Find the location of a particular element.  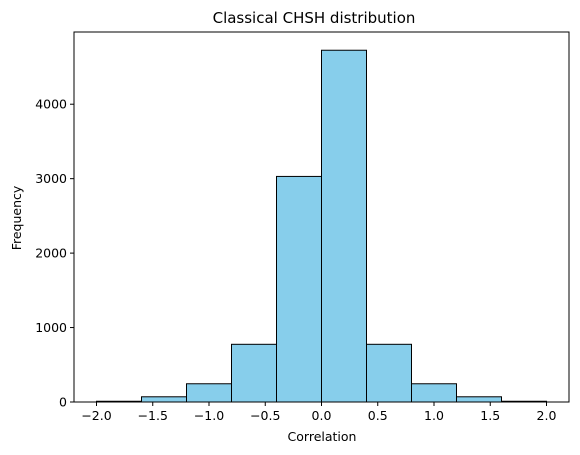

x-tick-label: 0.5 is located at coordinates (378, 415).